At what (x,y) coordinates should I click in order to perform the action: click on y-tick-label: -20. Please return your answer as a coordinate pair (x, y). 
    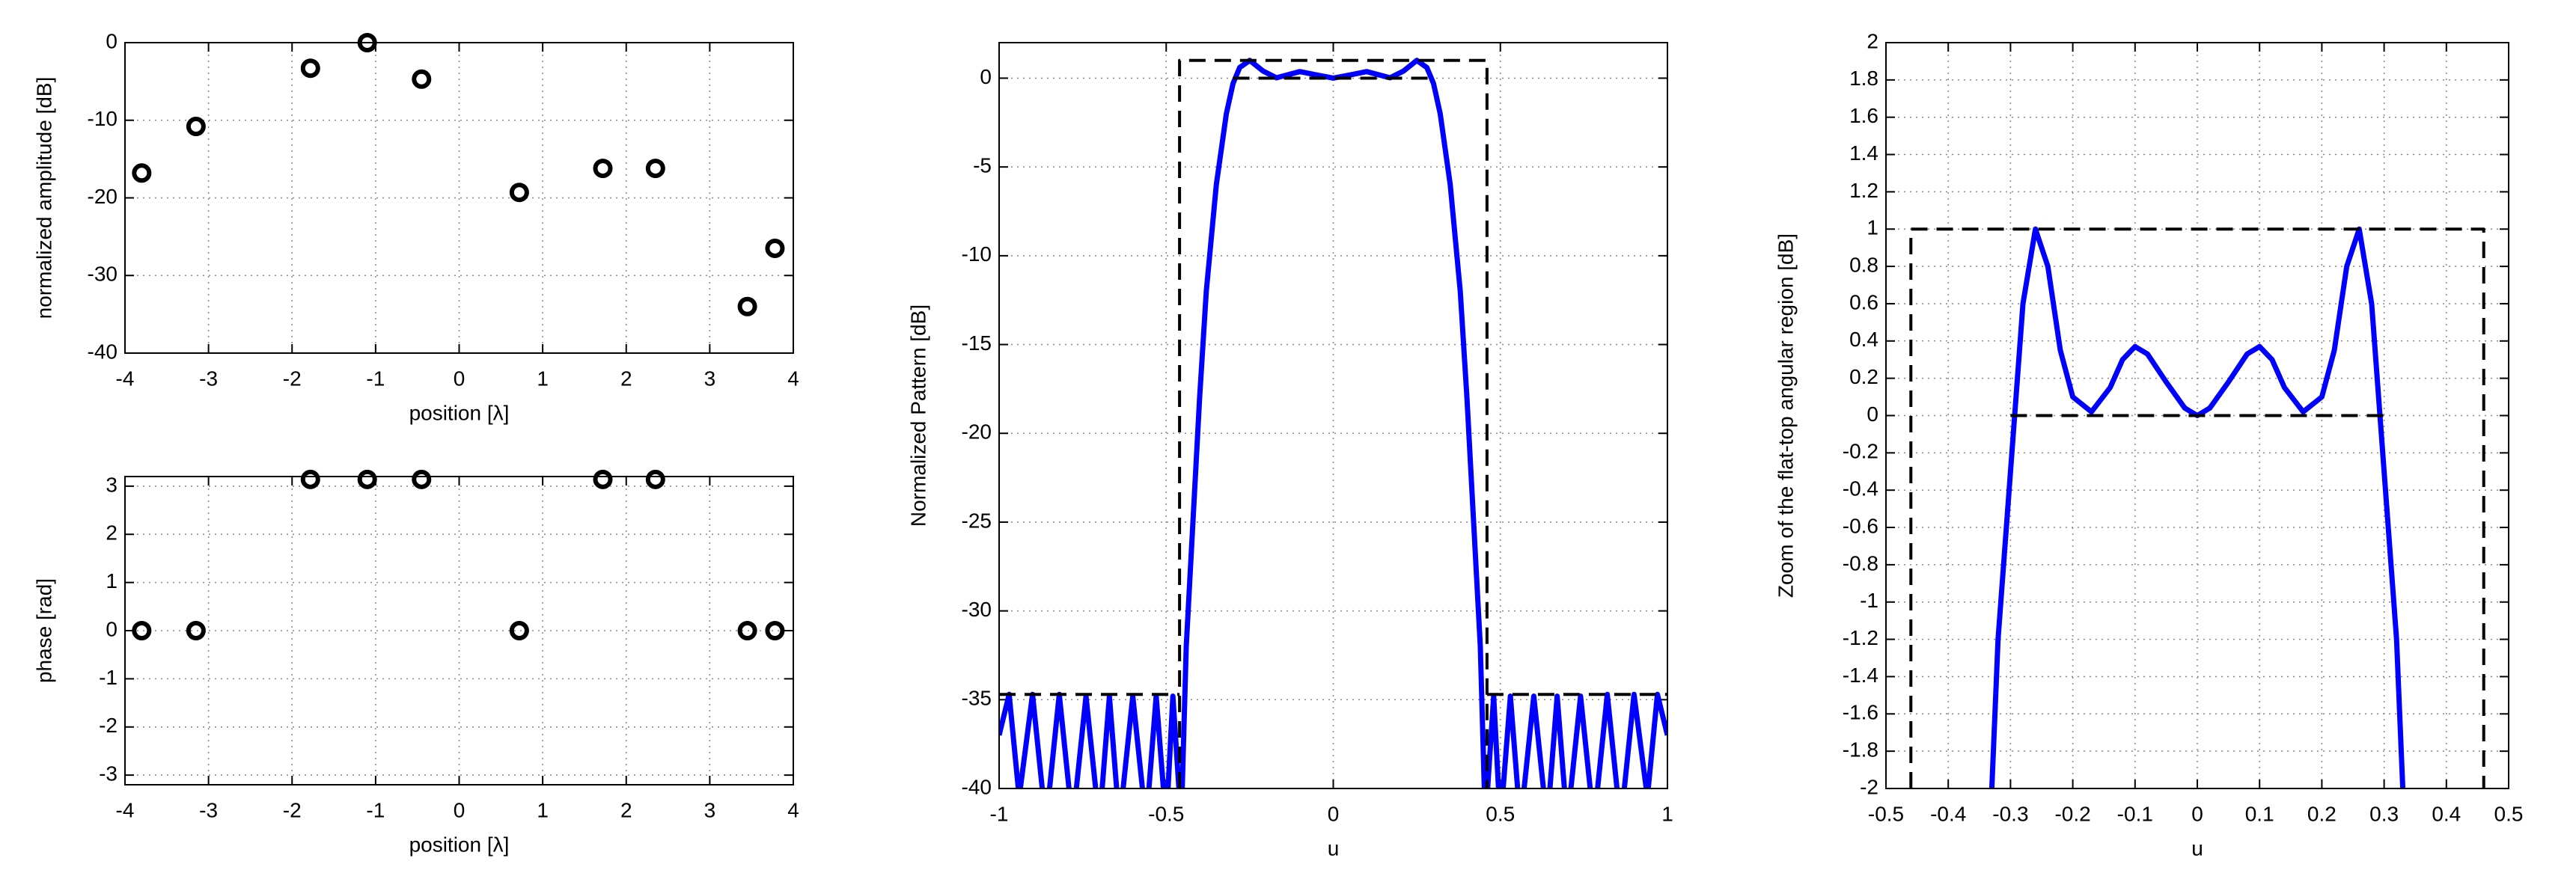
    Looking at the image, I should click on (103, 197).